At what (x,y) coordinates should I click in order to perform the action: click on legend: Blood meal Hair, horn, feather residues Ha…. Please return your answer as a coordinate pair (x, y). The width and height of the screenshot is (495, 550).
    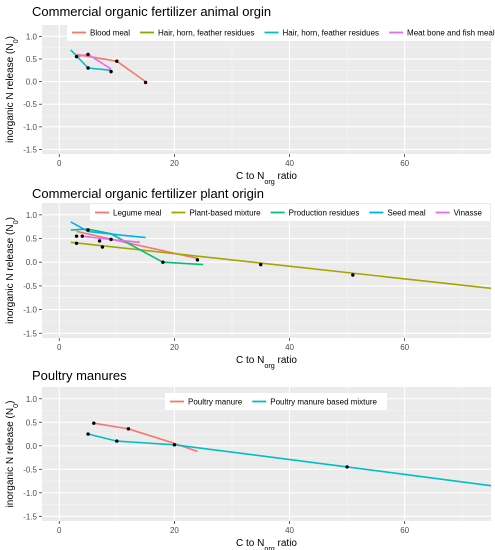
    Looking at the image, I should click on (281, 32).